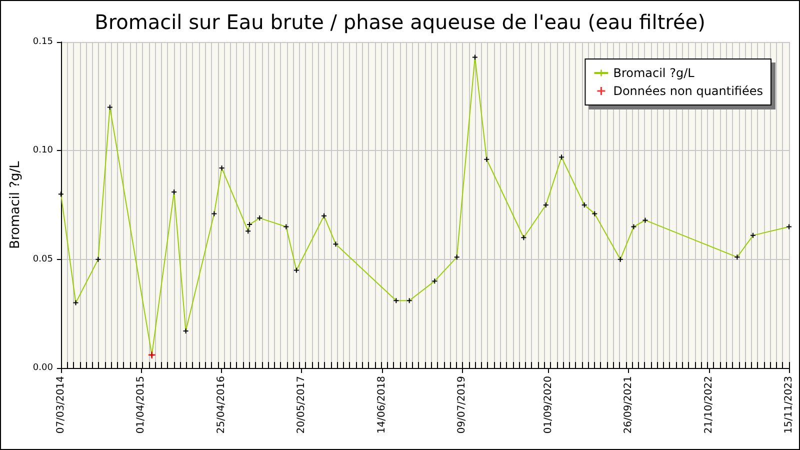 This screenshot has width=800, height=450. Describe the element at coordinates (400, 22) in the screenshot. I see `chart-title: Bromacil sur Eau brute / phase aqueuse de l'eau (eau filtrée)` at that location.